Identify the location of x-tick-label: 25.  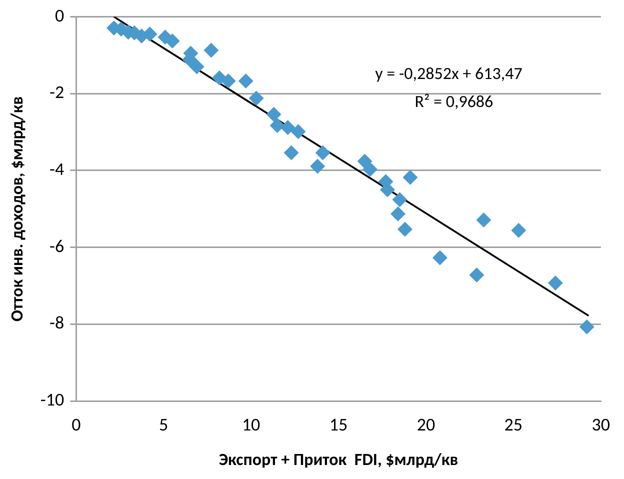
(513, 424).